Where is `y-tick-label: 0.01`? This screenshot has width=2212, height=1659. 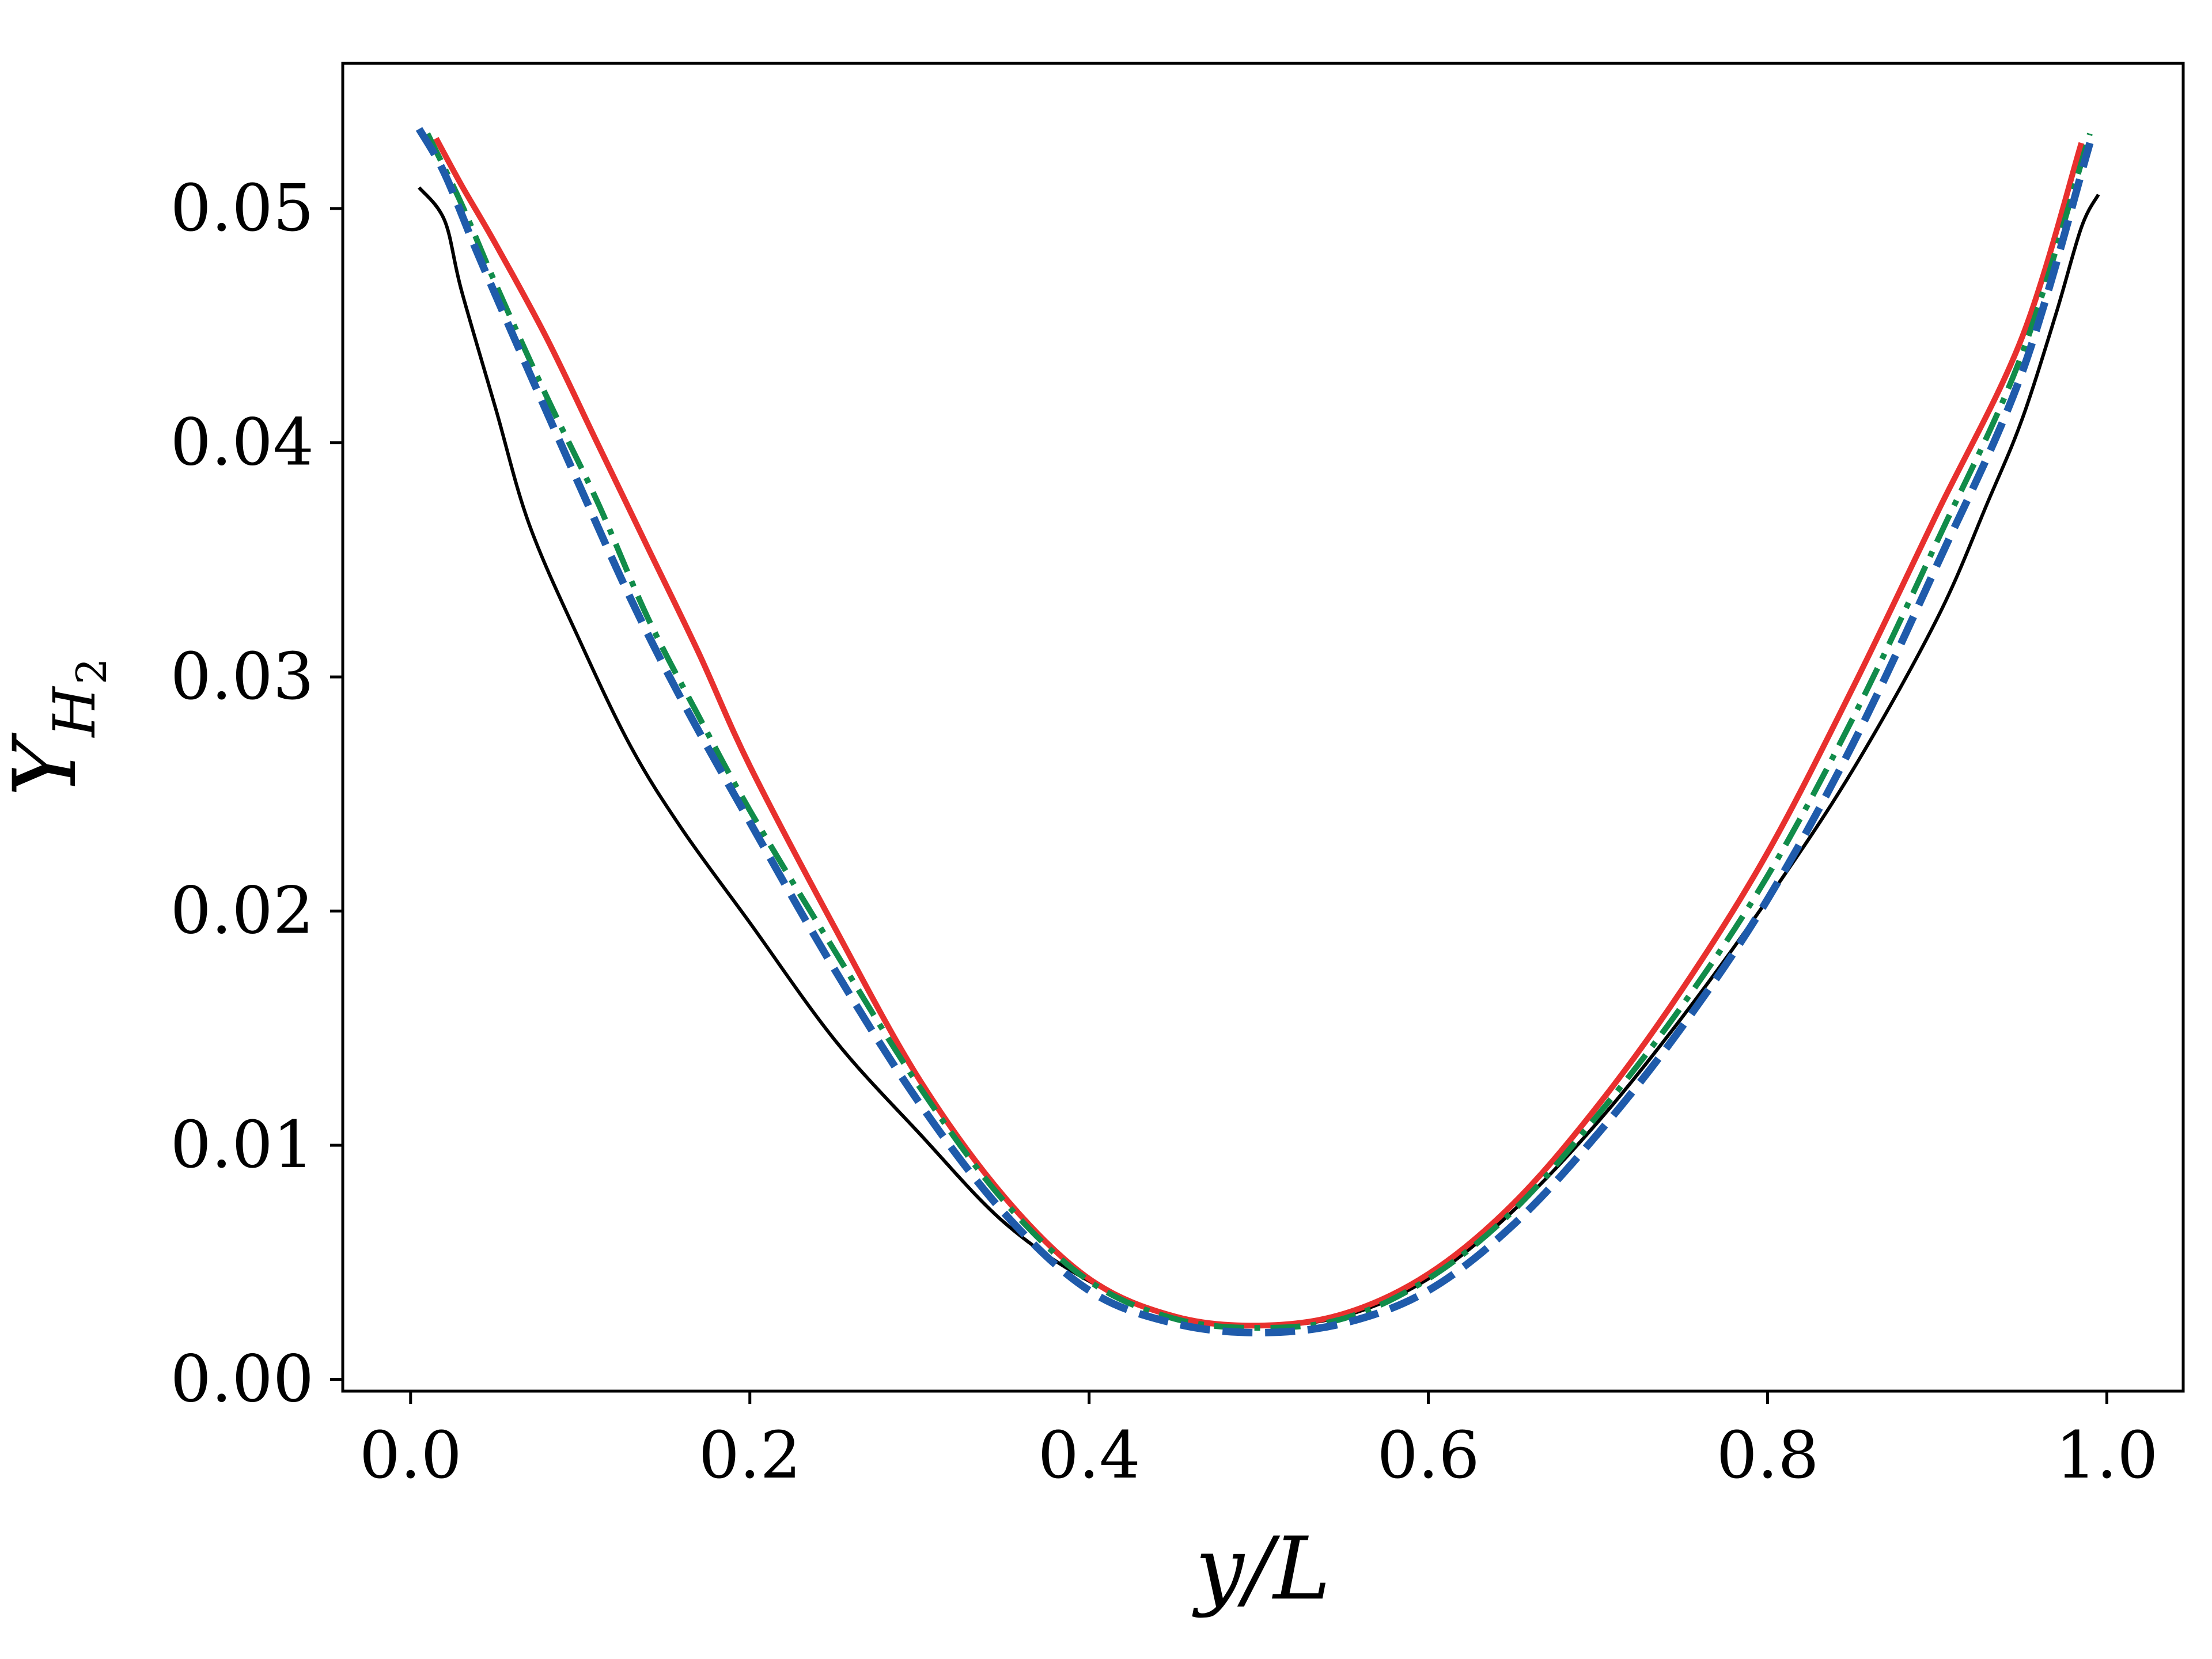 y-tick-label: 0.01 is located at coordinates (242, 1145).